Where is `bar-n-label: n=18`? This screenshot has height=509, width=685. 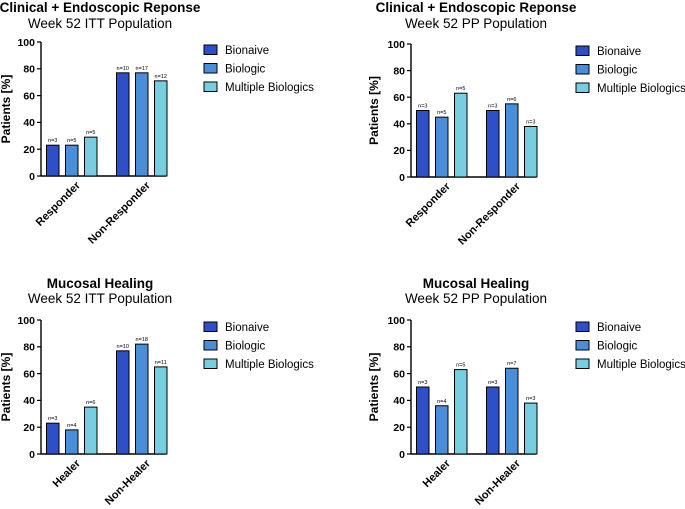
bar-n-label: n=18 is located at coordinates (142, 340).